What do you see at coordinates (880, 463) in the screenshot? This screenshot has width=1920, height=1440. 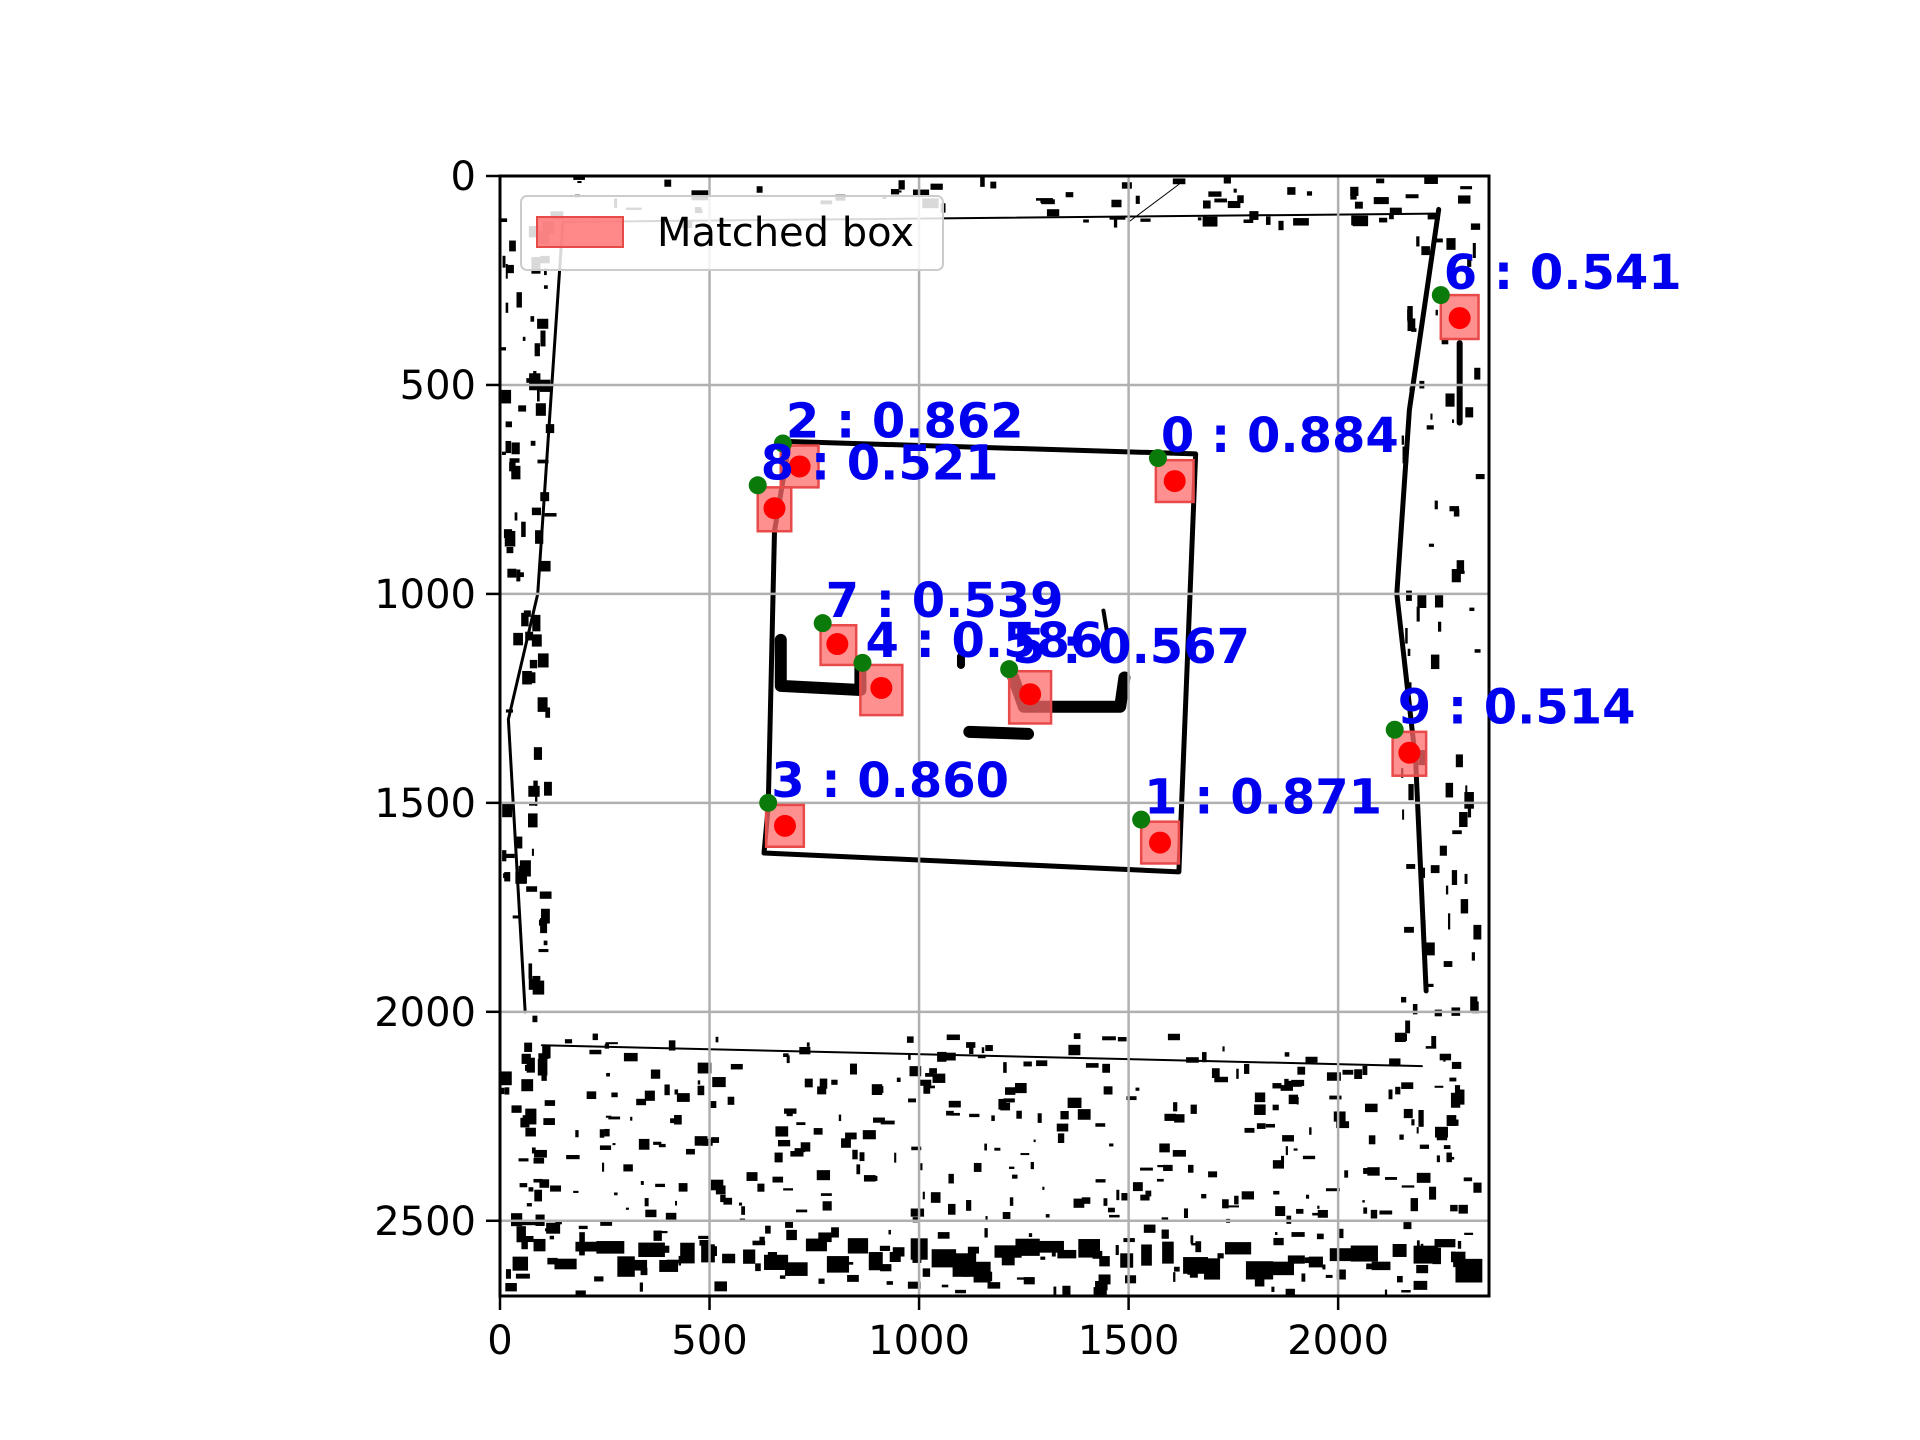 I see `detection-label-8: 8 : 0.521` at bounding box center [880, 463].